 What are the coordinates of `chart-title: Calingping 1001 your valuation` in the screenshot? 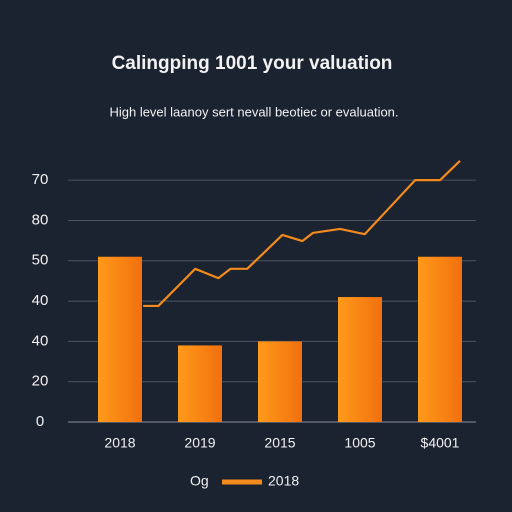 It's located at (252, 63).